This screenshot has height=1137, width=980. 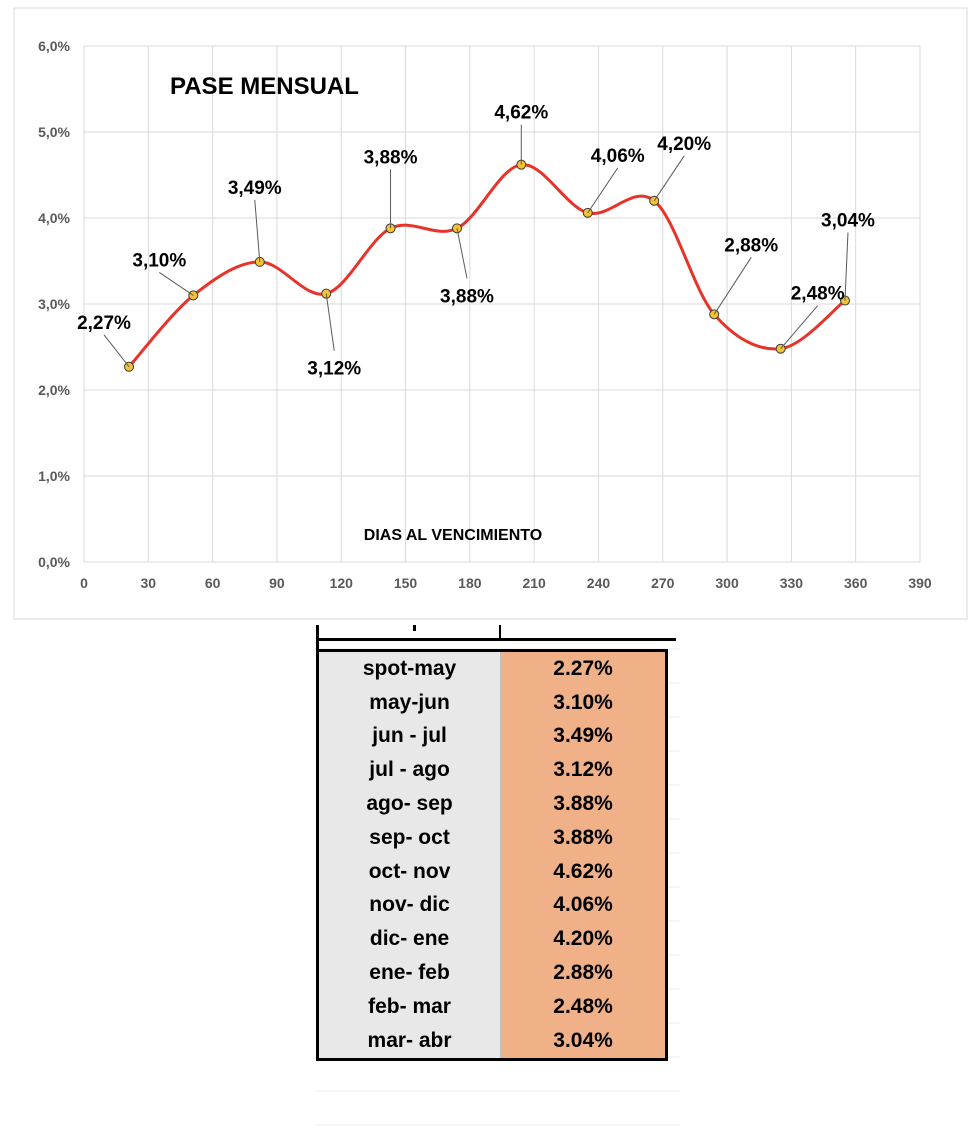 I want to click on table-row: ene- feb 2.88%, so click(x=492, y=973).